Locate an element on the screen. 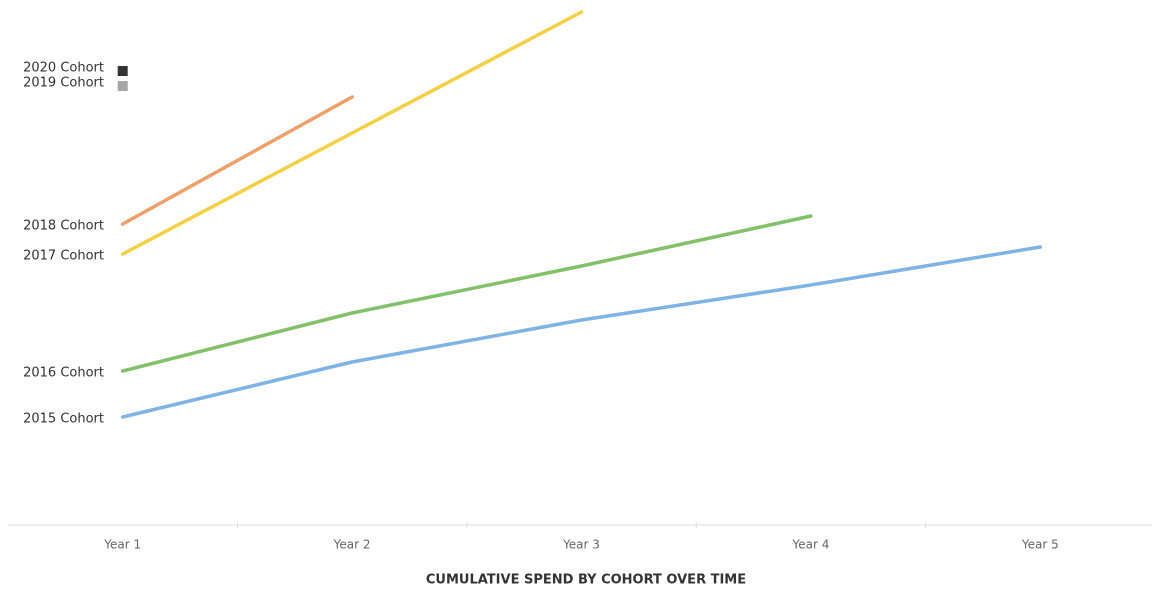 The height and width of the screenshot is (596, 1152). series-line is located at coordinates (237, 160).